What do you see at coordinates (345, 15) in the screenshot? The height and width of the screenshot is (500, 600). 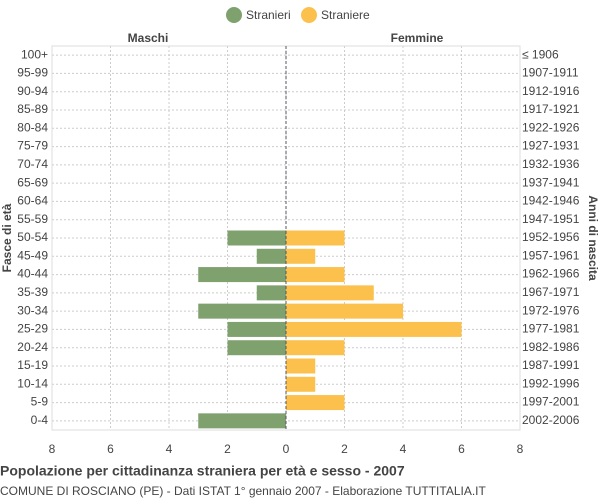 I see `legend-label: Straniere` at bounding box center [345, 15].